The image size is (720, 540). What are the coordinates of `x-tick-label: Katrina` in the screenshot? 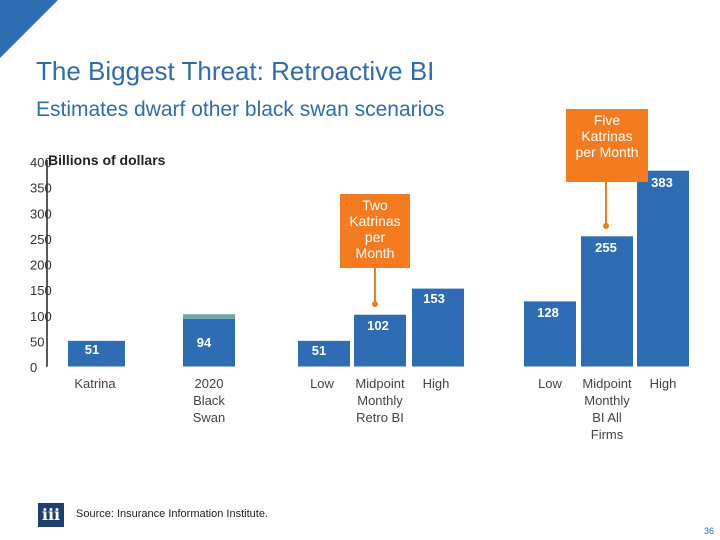 It's located at (95, 383).